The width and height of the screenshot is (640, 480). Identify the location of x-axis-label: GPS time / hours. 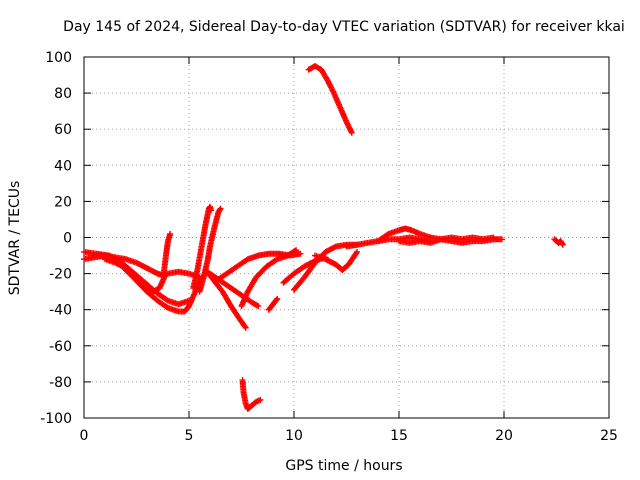
(343, 466).